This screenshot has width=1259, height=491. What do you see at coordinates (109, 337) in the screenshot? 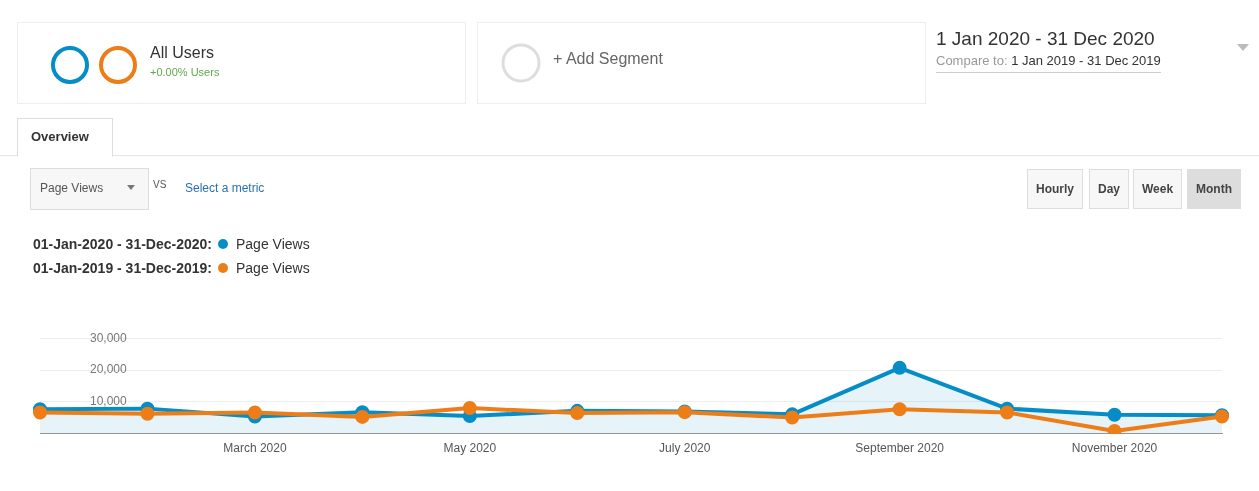
I see `y-tick-label: 30,000` at bounding box center [109, 337].